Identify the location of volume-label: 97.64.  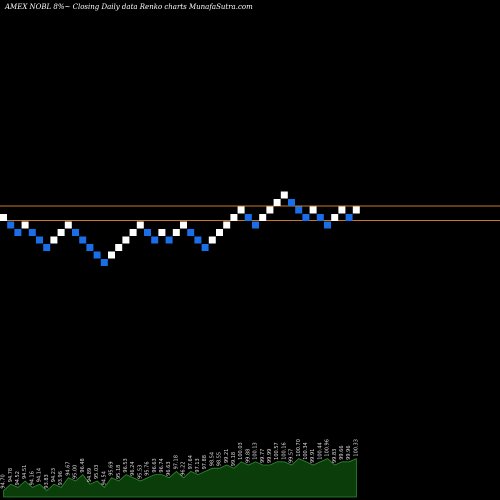
(191, 462).